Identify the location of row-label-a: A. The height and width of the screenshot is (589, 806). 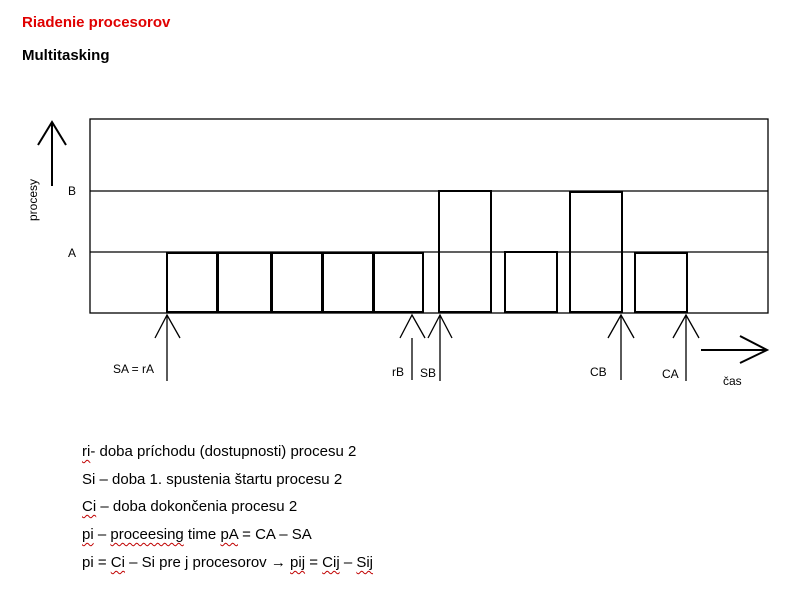
(72, 253).